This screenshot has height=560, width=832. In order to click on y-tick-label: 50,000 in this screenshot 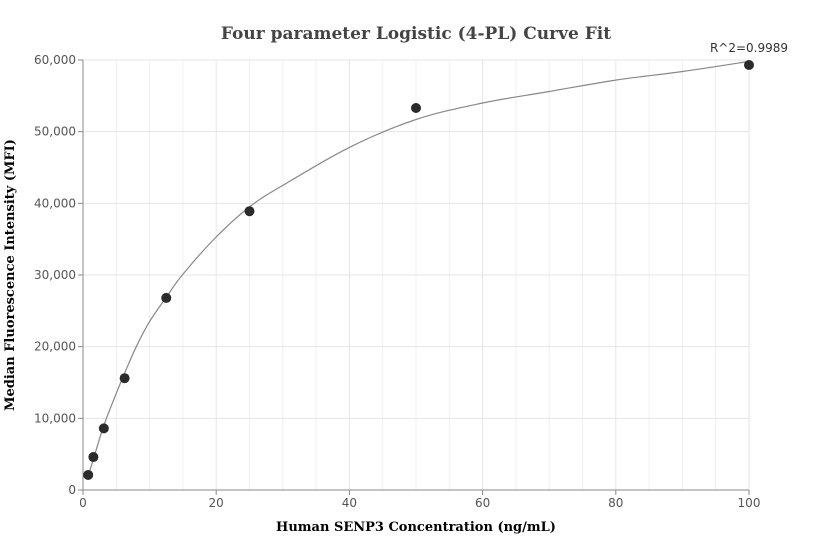, I will do `click(55, 132)`.